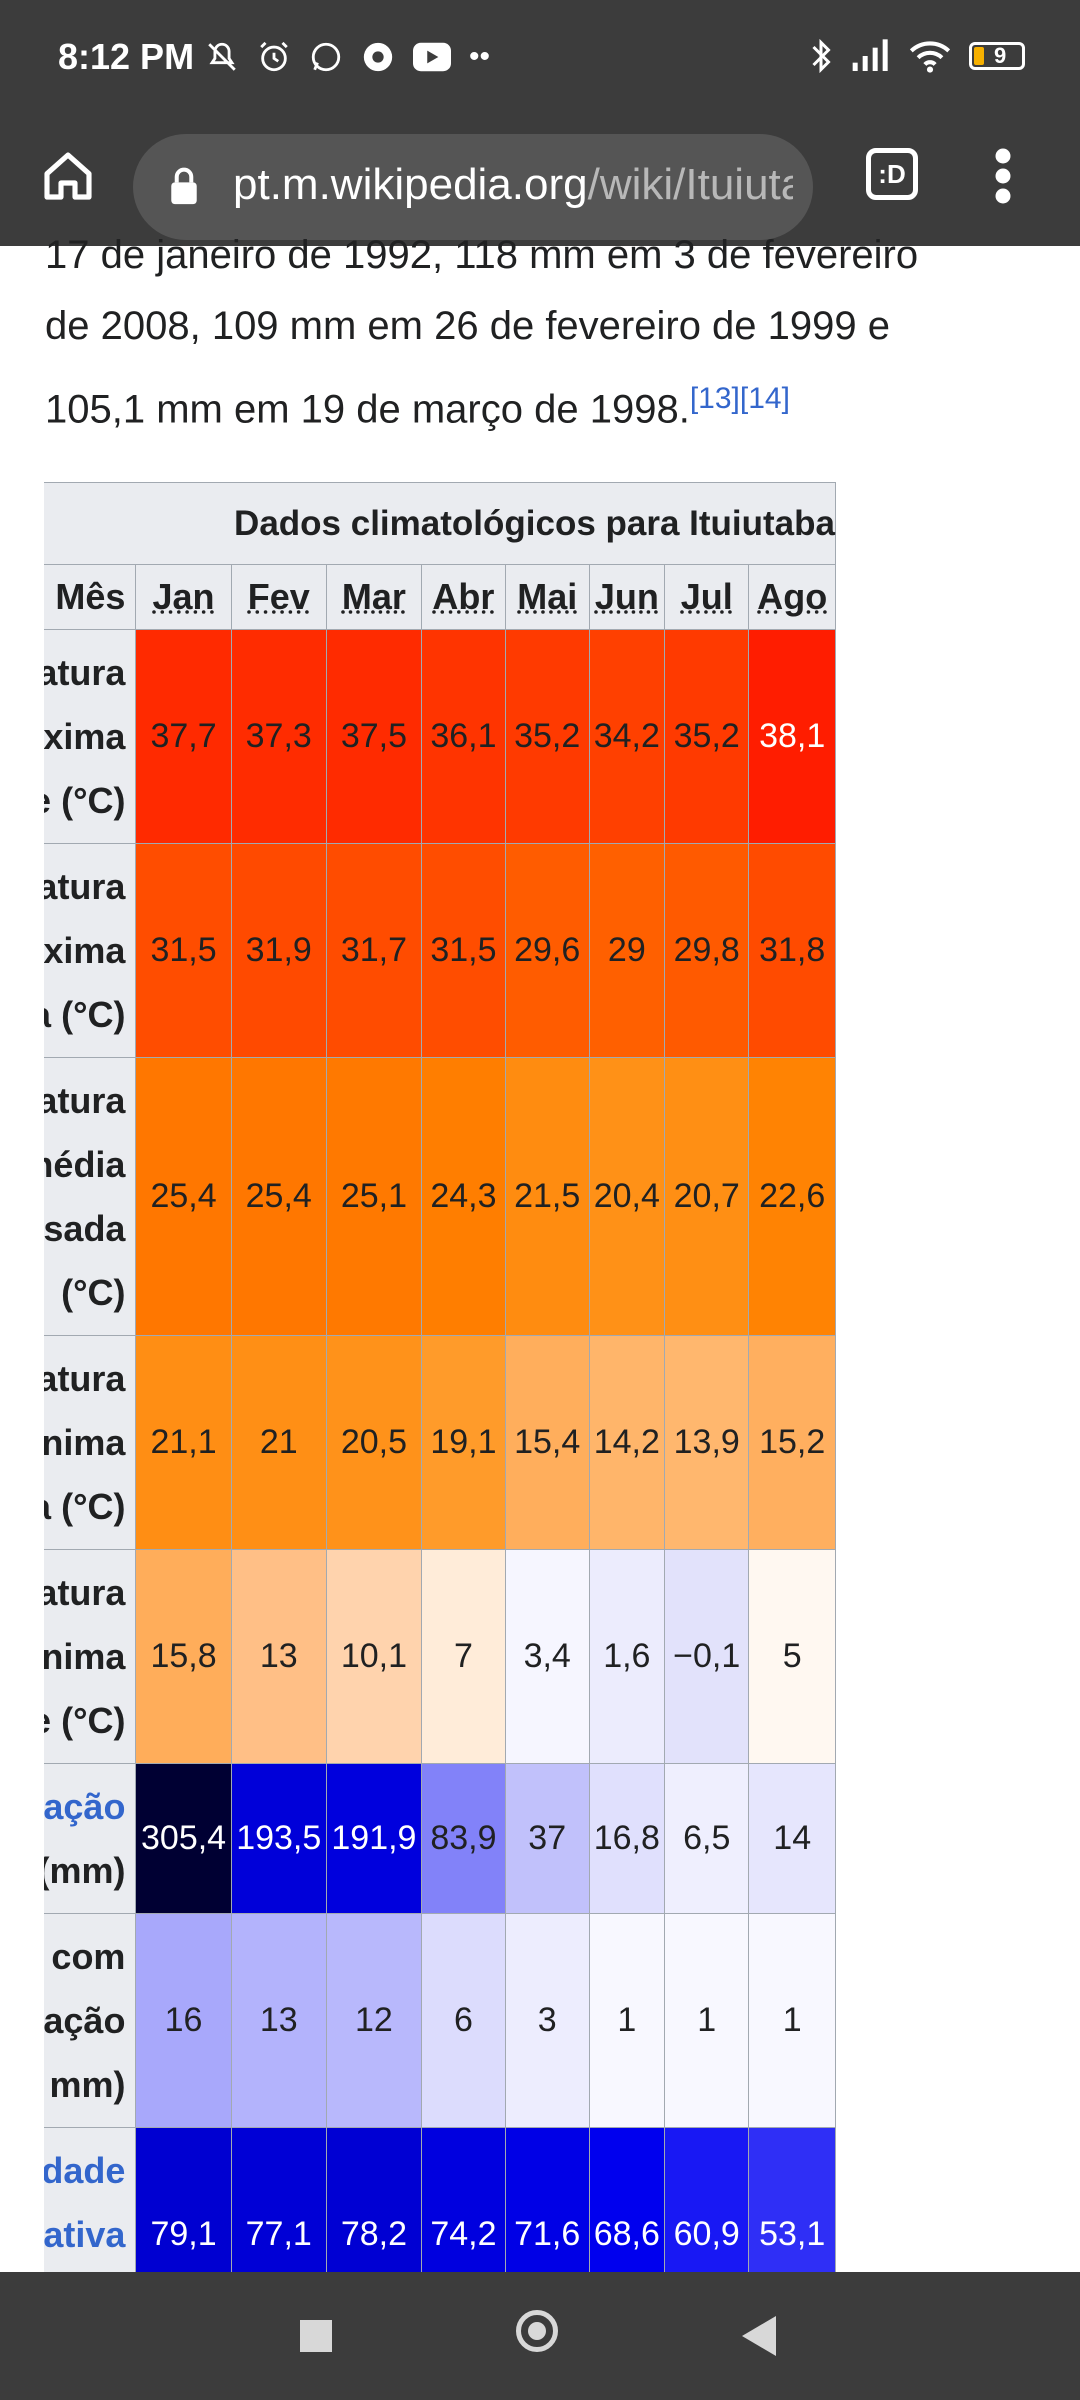  Describe the element at coordinates (440, 523) in the screenshot. I see `table-caption: Dados climatológicos para Ituiutaba` at that location.